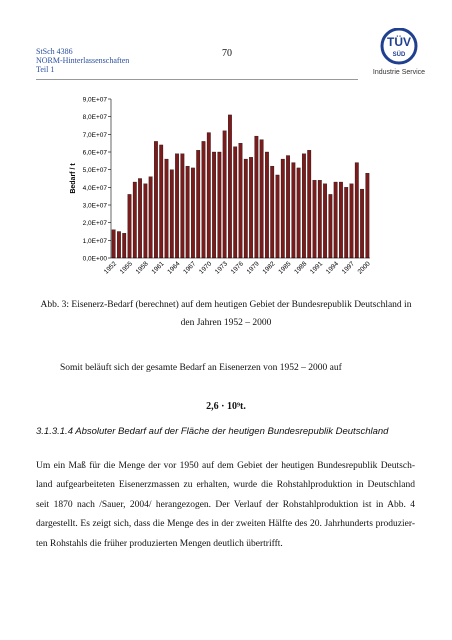 The image size is (452, 640). I want to click on header-line: Teil 1, so click(45, 69).